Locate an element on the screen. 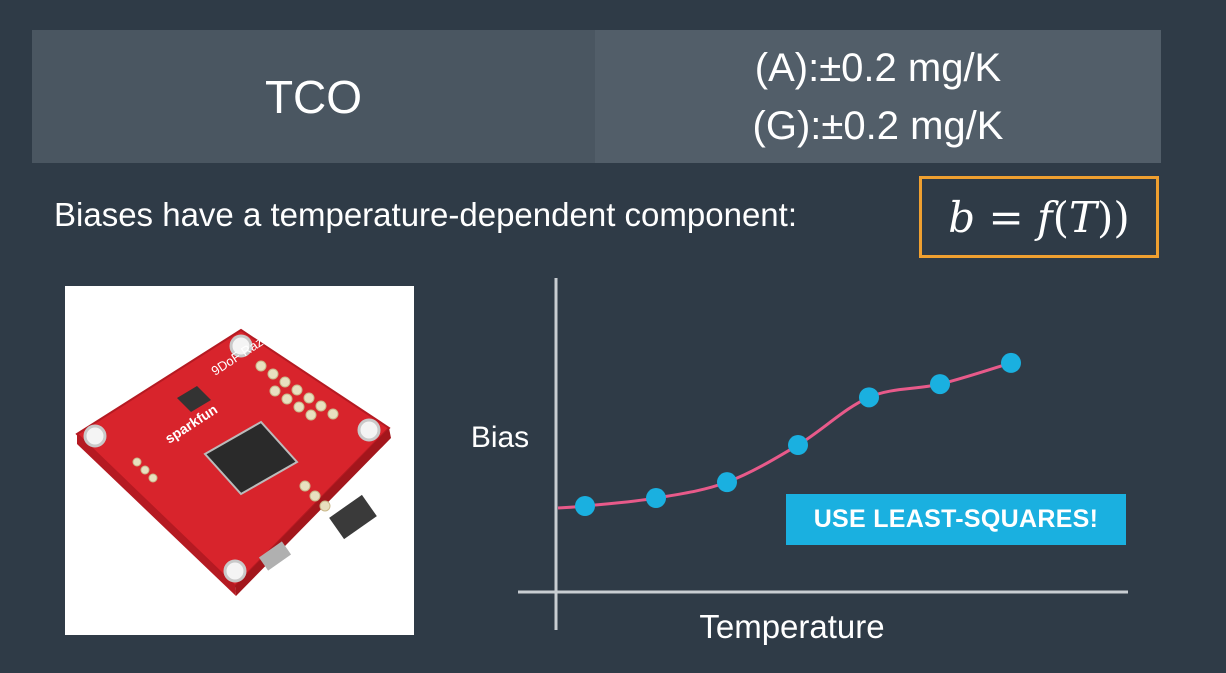 This screenshot has height=673, width=1226. formula-eq: = is located at coordinates (1006, 217).